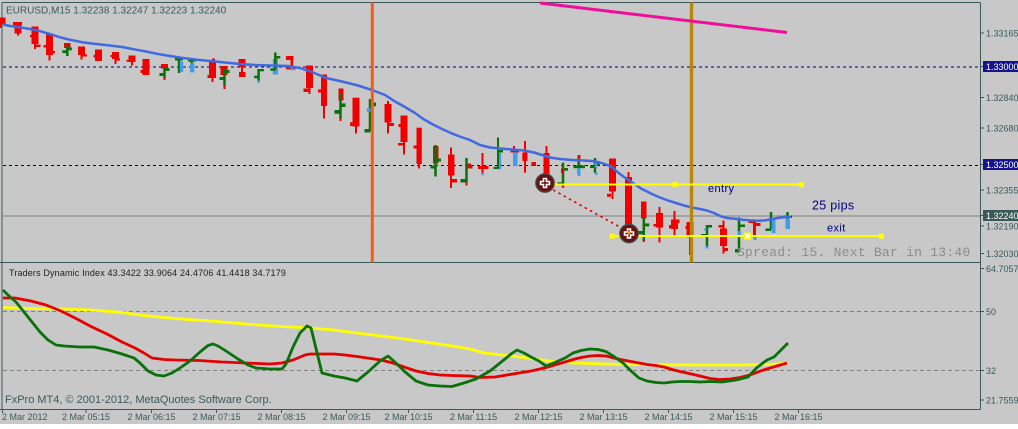 The image size is (1018, 429). I want to click on svg-text: 21.7559, so click(1002, 401).